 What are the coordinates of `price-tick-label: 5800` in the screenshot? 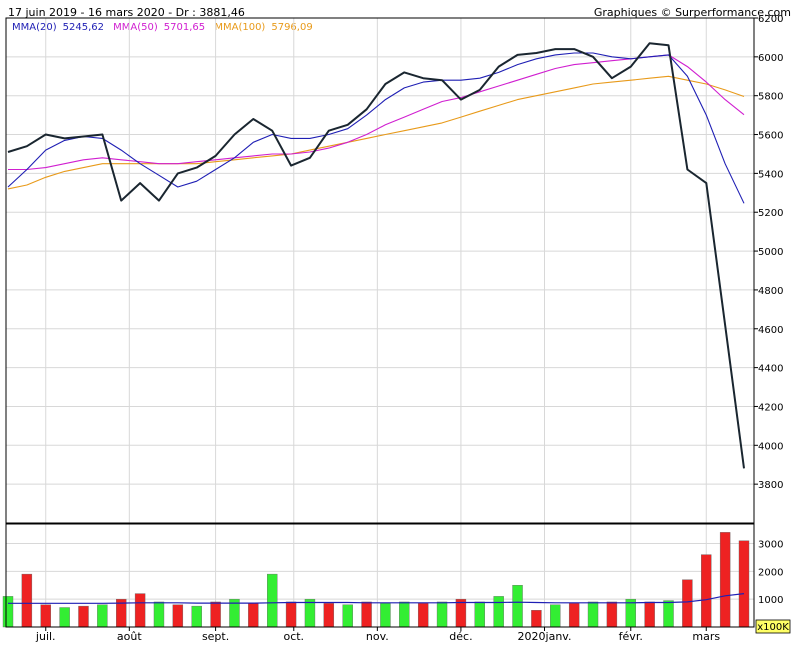 It's located at (770, 97).